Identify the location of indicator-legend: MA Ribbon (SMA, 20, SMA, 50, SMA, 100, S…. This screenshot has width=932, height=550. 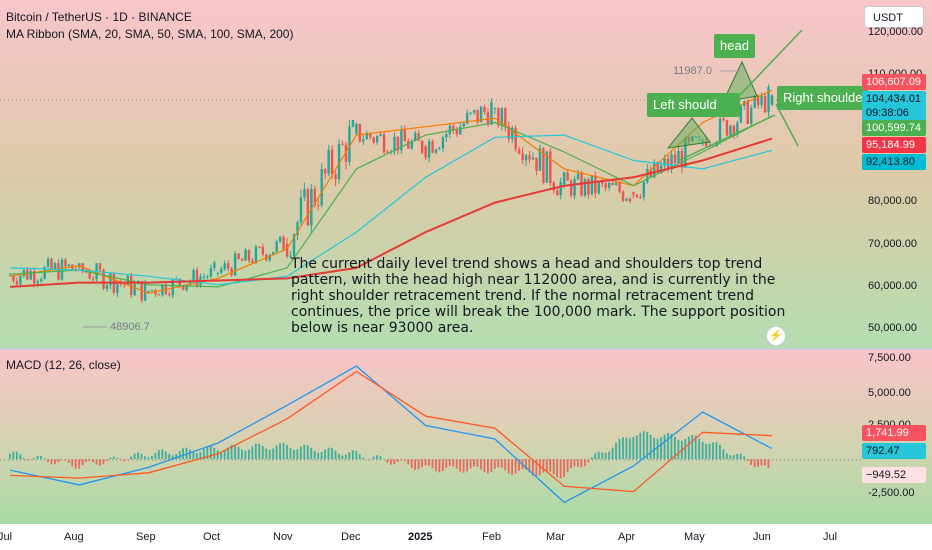
(150, 34).